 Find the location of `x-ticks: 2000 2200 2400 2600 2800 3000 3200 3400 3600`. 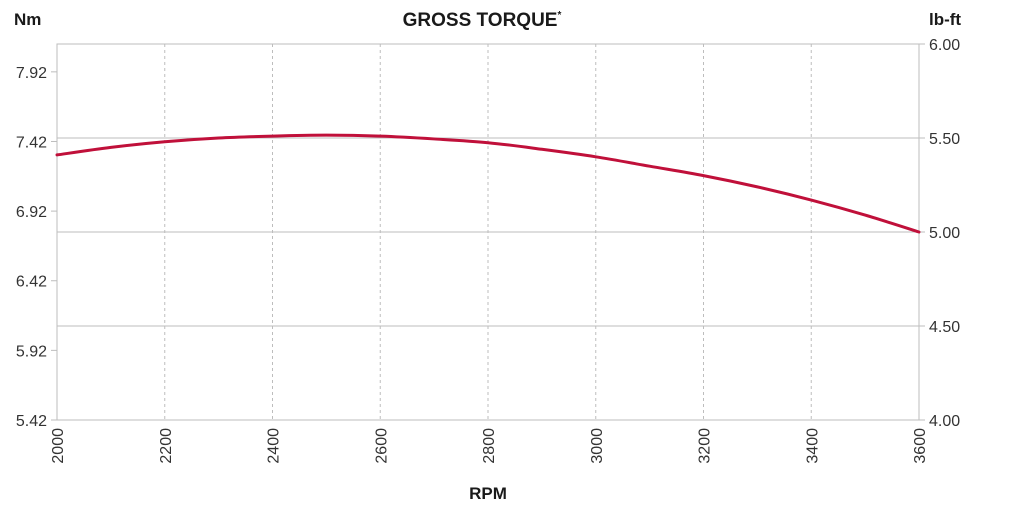

x-ticks: 2000 2200 2400 2600 2800 3000 3200 3400 3600 is located at coordinates (489, 446).